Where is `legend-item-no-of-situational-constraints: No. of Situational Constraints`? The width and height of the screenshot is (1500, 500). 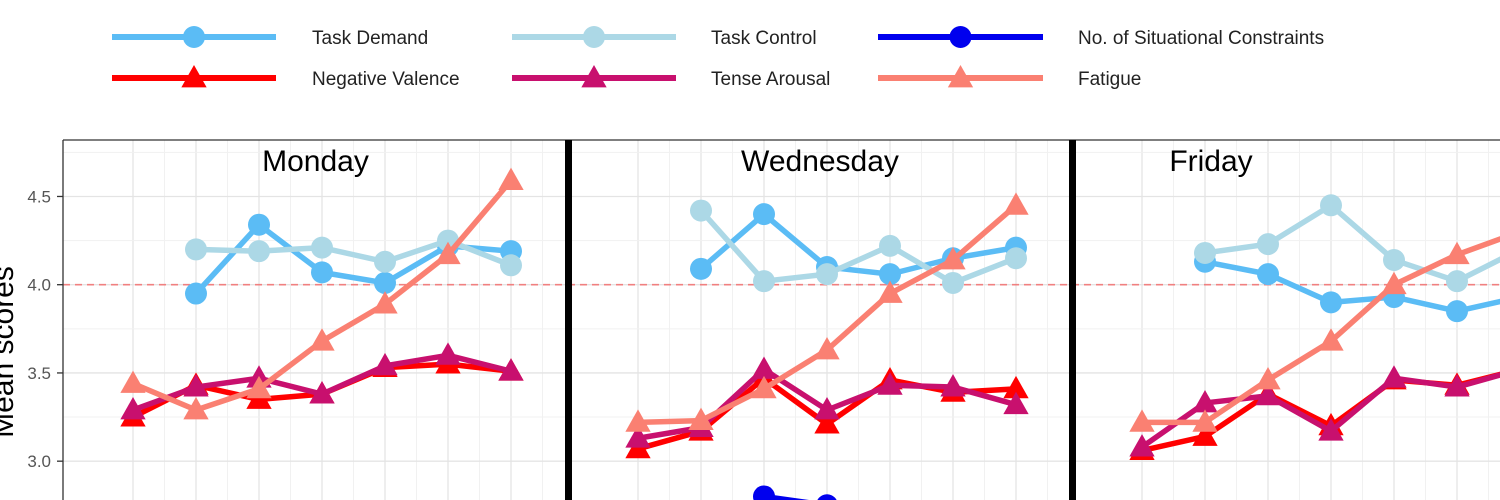 legend-item-no-of-situational-constraints: No. of Situational Constraints is located at coordinates (1101, 37).